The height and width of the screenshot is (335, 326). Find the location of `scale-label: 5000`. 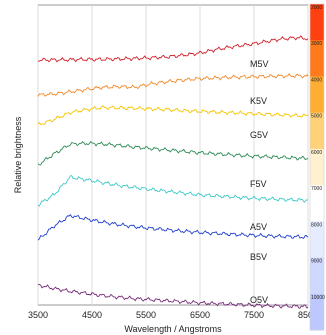

scale-label: 5000 is located at coordinates (316, 117).